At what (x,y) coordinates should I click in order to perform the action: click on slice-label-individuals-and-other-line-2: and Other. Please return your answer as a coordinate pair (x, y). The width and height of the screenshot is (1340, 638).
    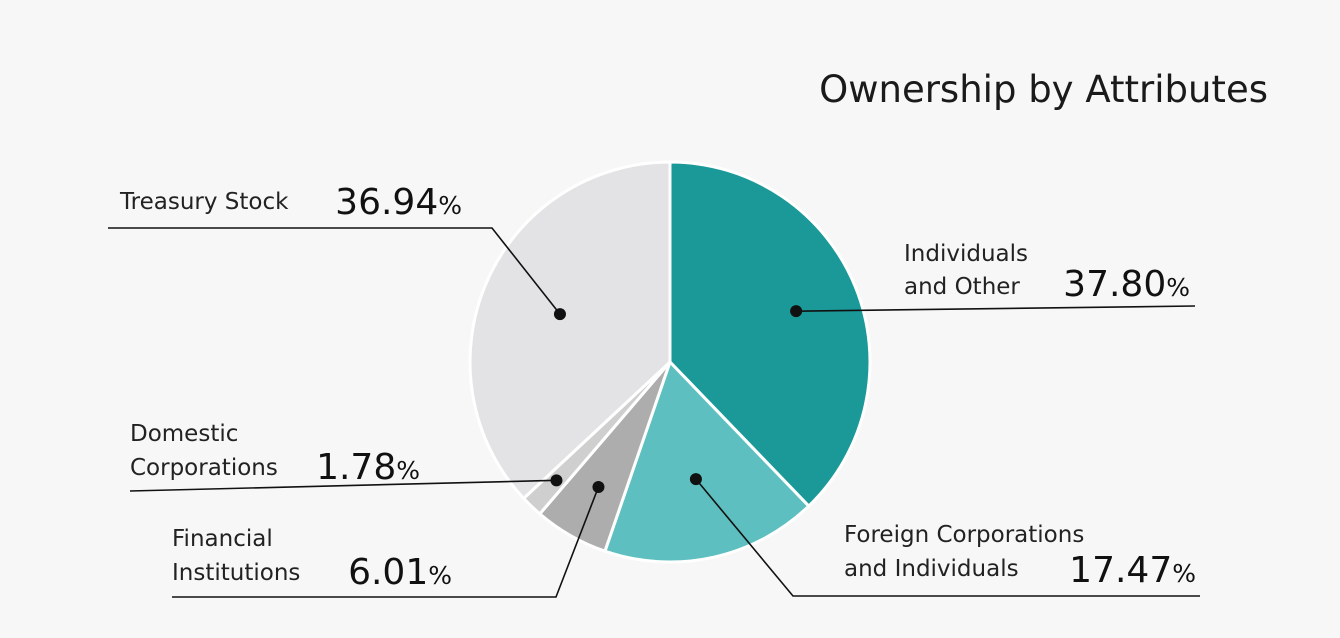
    Looking at the image, I should click on (962, 287).